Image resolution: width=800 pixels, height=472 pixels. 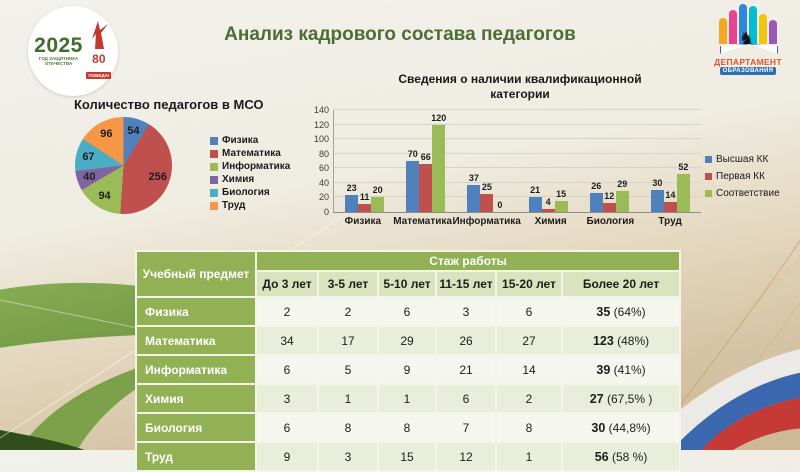 What do you see at coordinates (535, 198) in the screenshot?
I see `bar: 21` at bounding box center [535, 198].